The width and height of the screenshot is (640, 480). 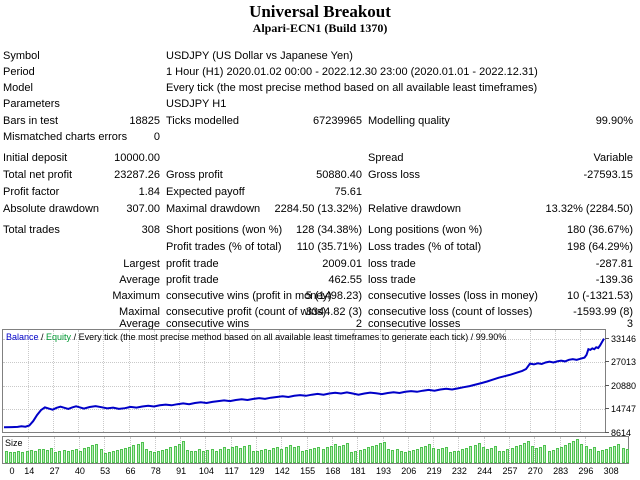 I want to click on stat-label: Long positions (won %), so click(x=425, y=230).